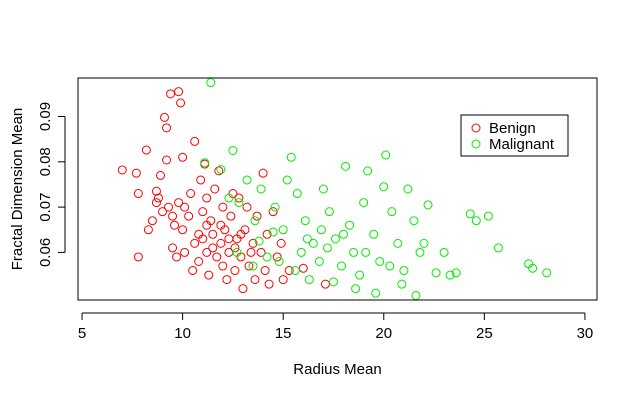 This screenshot has height=400, width=637. What do you see at coordinates (283, 333) in the screenshot?
I see `x-tick-label: 15` at bounding box center [283, 333].